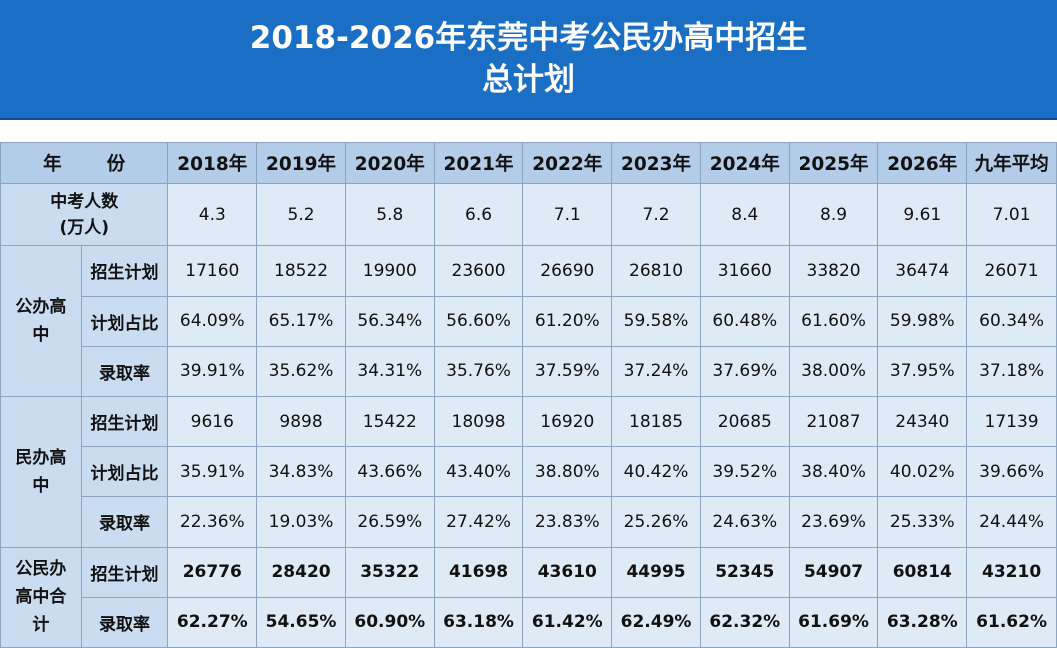  I want to click on table-cell: 28420, so click(301, 572).